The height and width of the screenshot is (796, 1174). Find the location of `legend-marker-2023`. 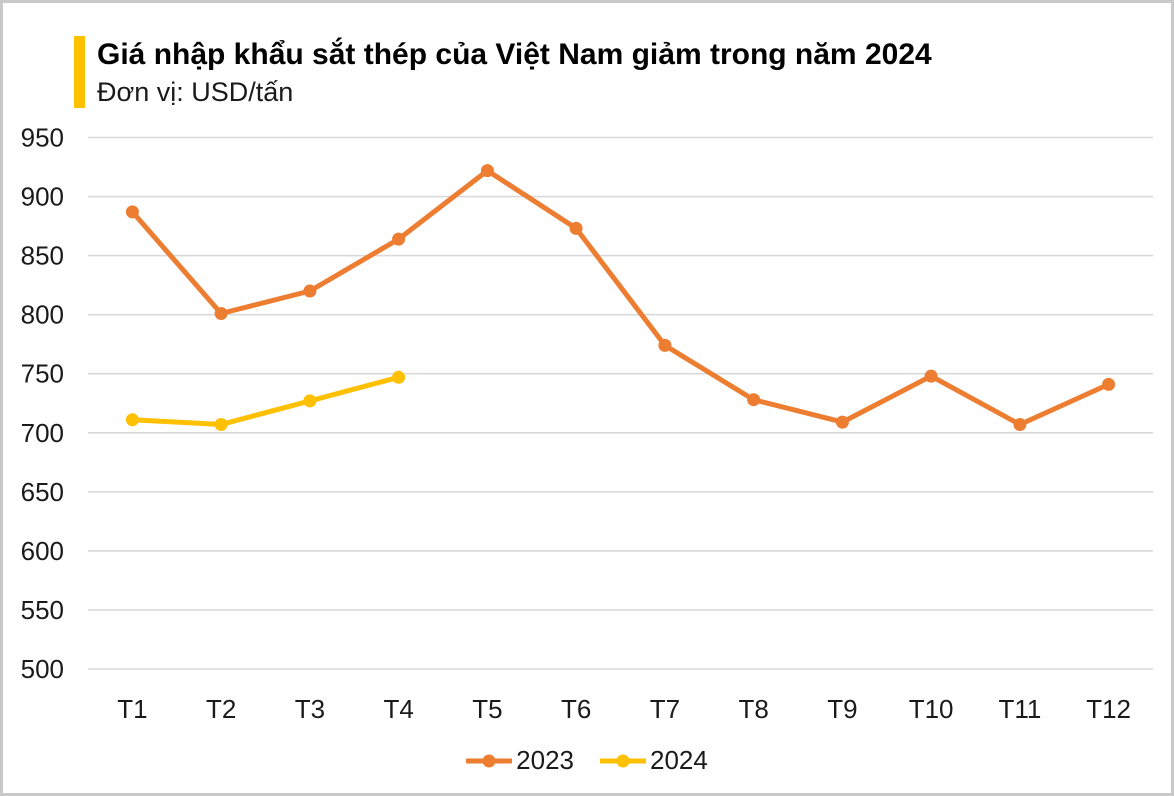

legend-marker-2023 is located at coordinates (489, 760).